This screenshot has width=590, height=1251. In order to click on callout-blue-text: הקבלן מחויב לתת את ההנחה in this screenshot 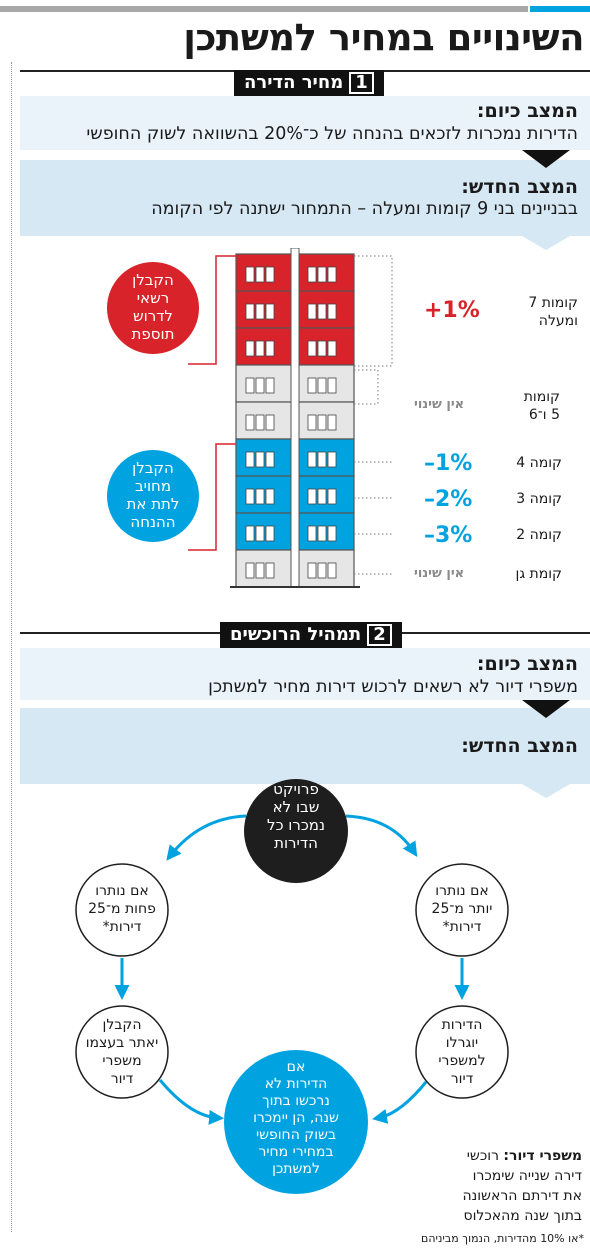, I will do `click(153, 495)`.